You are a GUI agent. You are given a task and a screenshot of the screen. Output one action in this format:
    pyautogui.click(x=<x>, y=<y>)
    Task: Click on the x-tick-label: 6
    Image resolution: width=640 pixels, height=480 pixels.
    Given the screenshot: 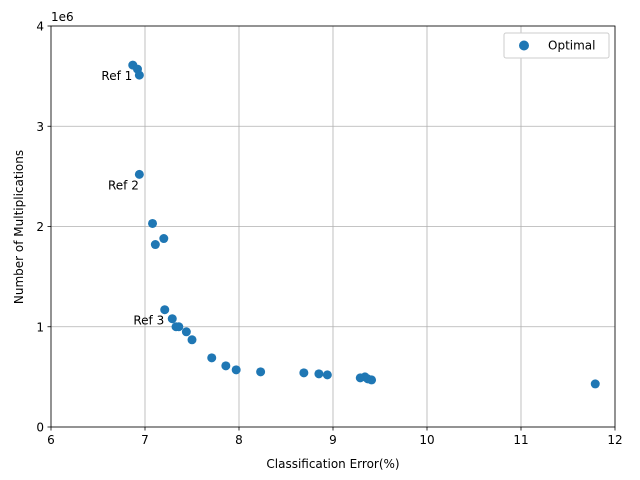 What is the action you would take?
    pyautogui.click(x=51, y=440)
    